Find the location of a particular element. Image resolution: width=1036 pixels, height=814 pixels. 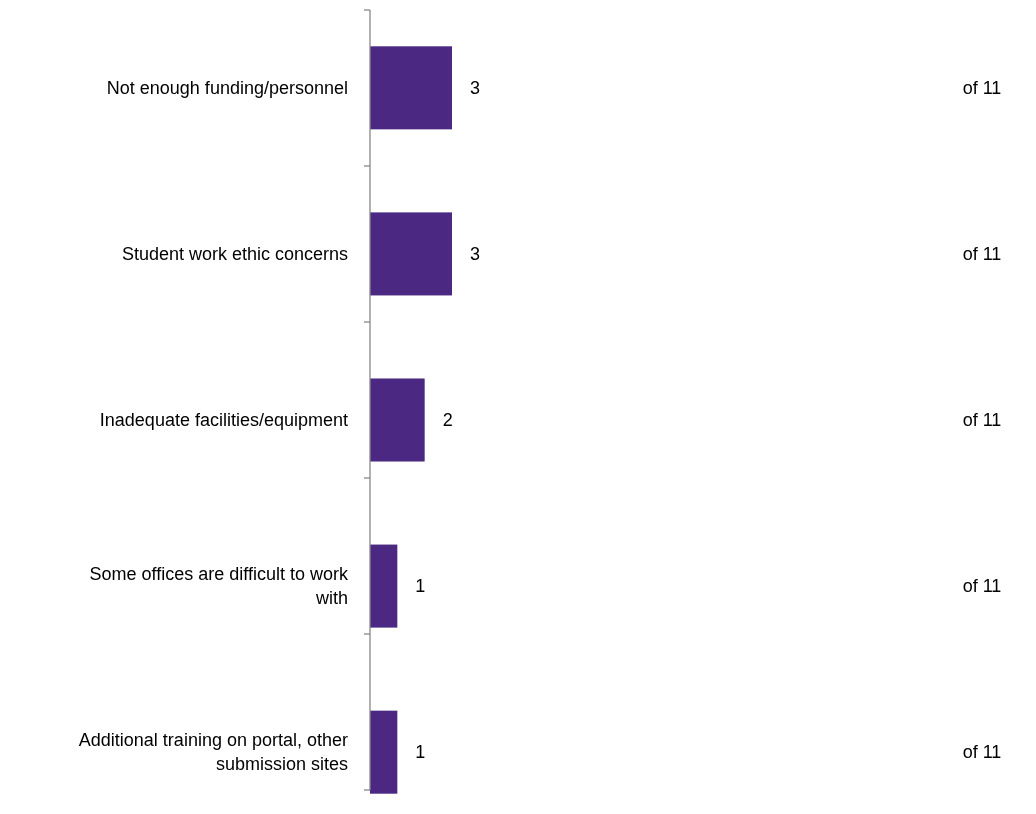

data-label: 2 is located at coordinates (447, 420).